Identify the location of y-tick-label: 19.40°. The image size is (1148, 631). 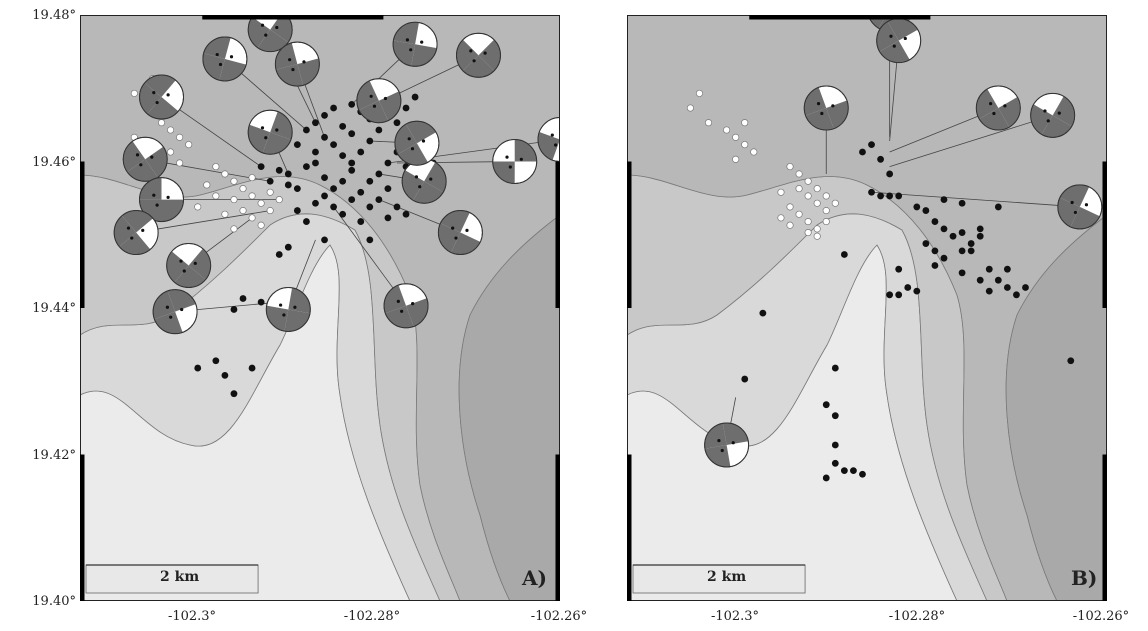
(54, 601).